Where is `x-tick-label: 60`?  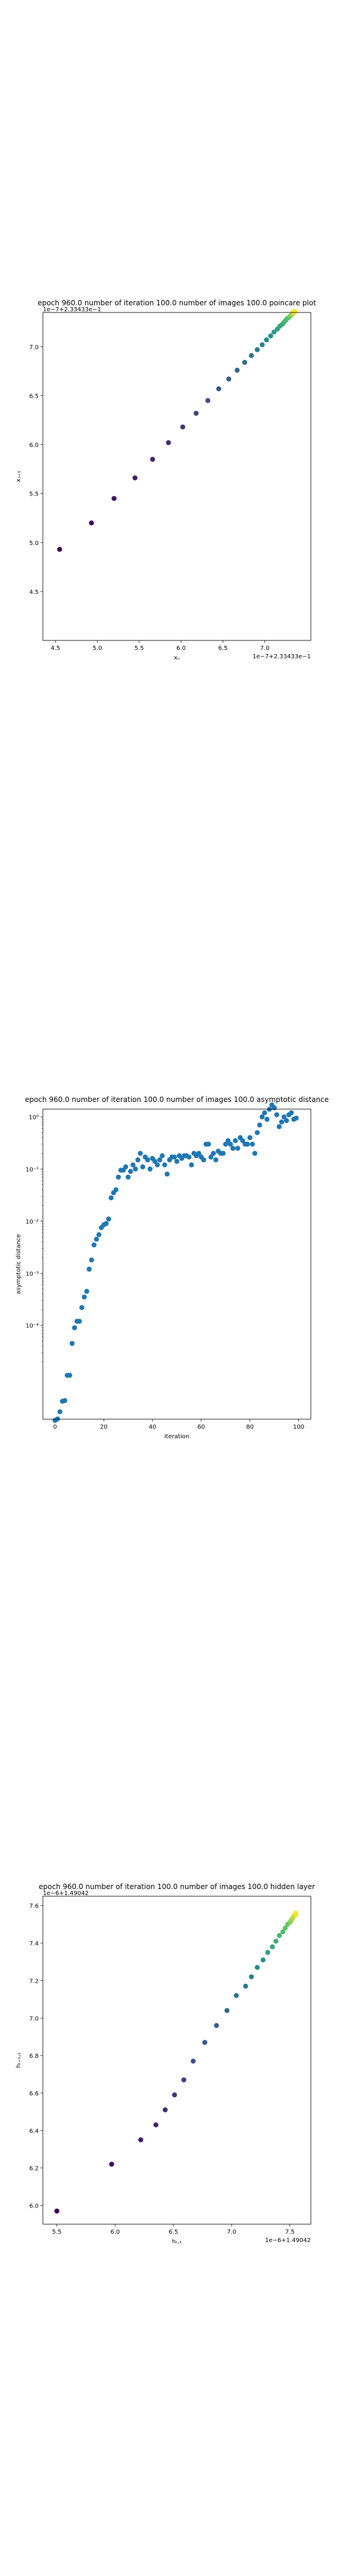 x-tick-label: 60 is located at coordinates (201, 1428).